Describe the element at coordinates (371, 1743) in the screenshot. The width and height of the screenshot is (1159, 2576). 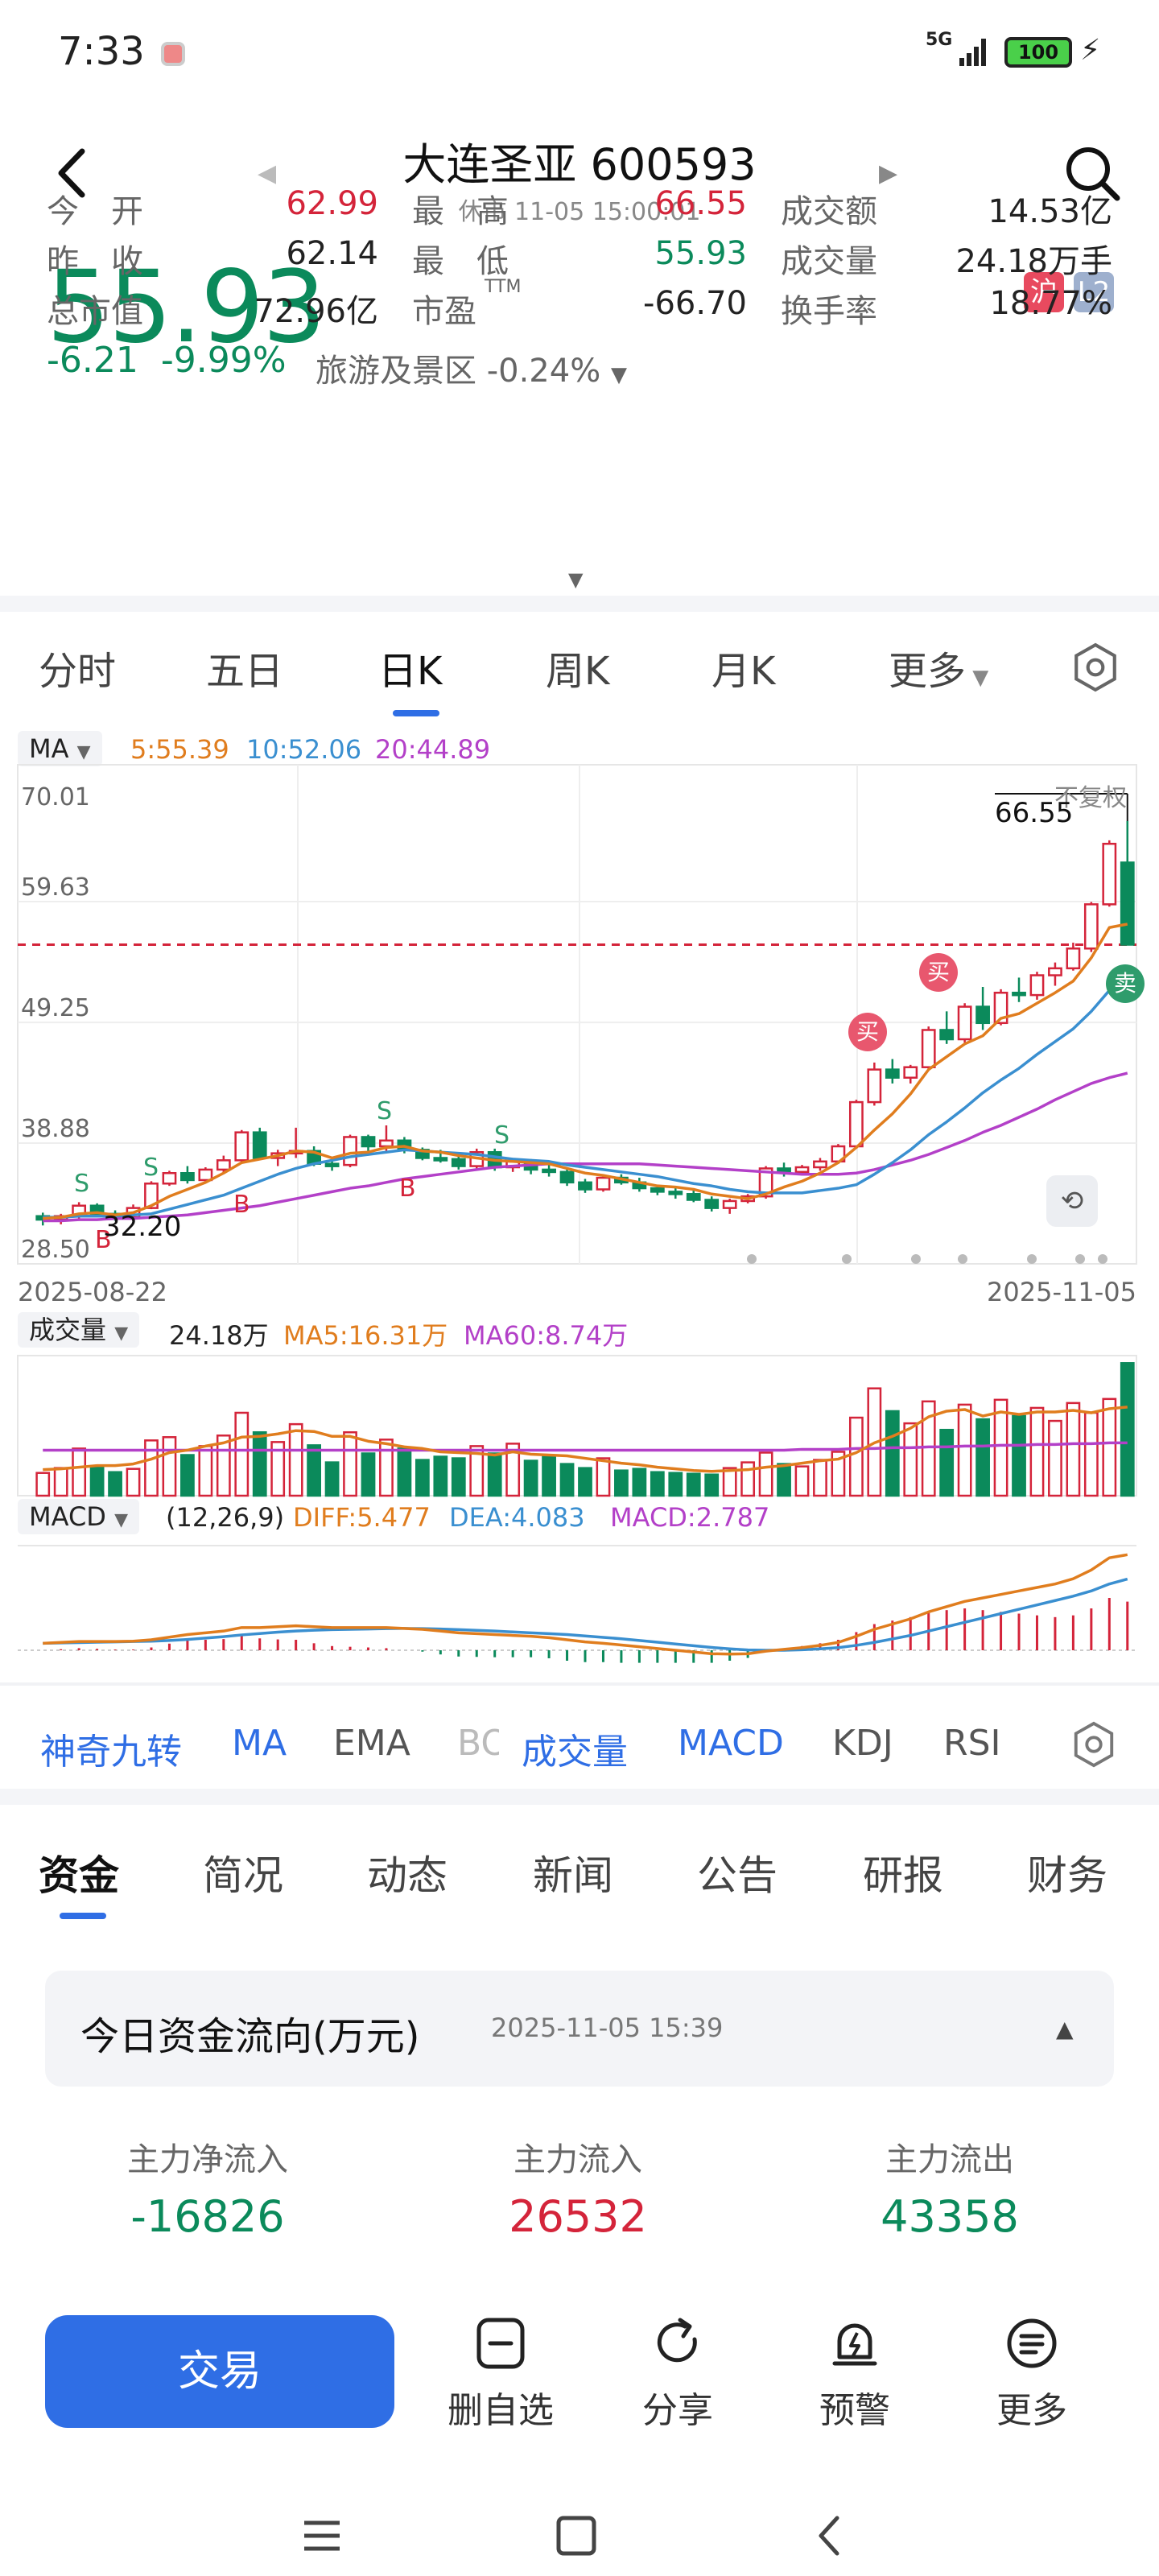
I see `tab-ema: EMA` at that location.